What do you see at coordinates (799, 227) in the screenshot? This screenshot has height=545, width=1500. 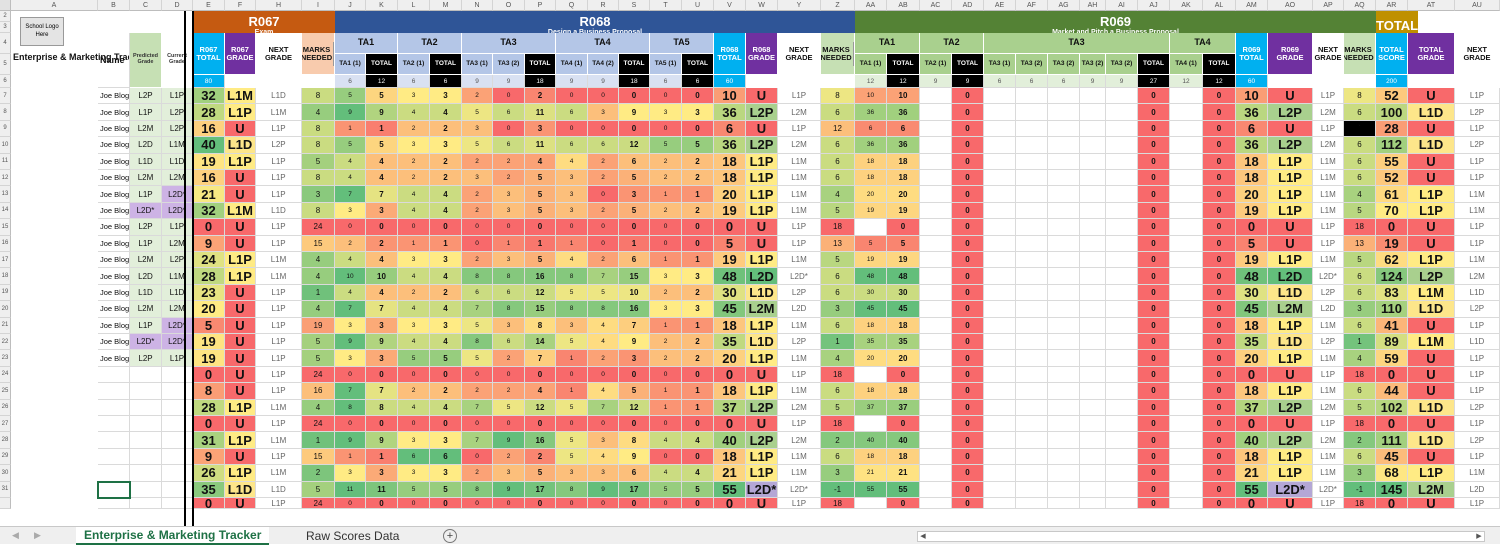 I see `r068-next-grade: L1P` at bounding box center [799, 227].